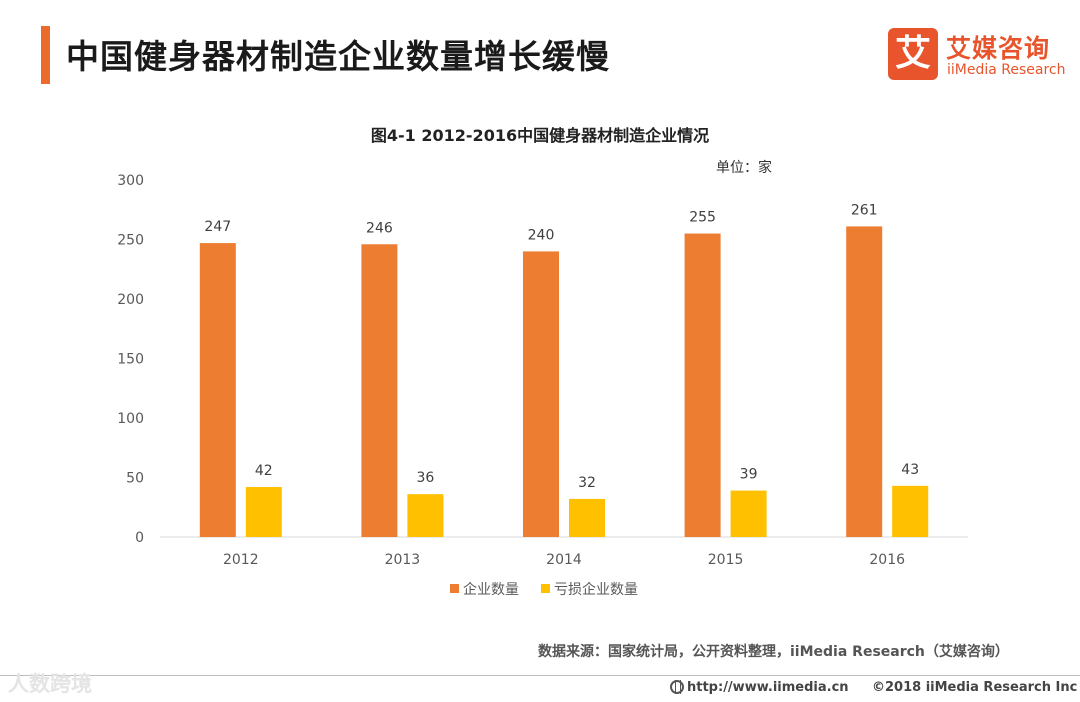 The height and width of the screenshot is (702, 1080). Describe the element at coordinates (217, 390) in the screenshot. I see `bar-enterprises-2012` at that location.